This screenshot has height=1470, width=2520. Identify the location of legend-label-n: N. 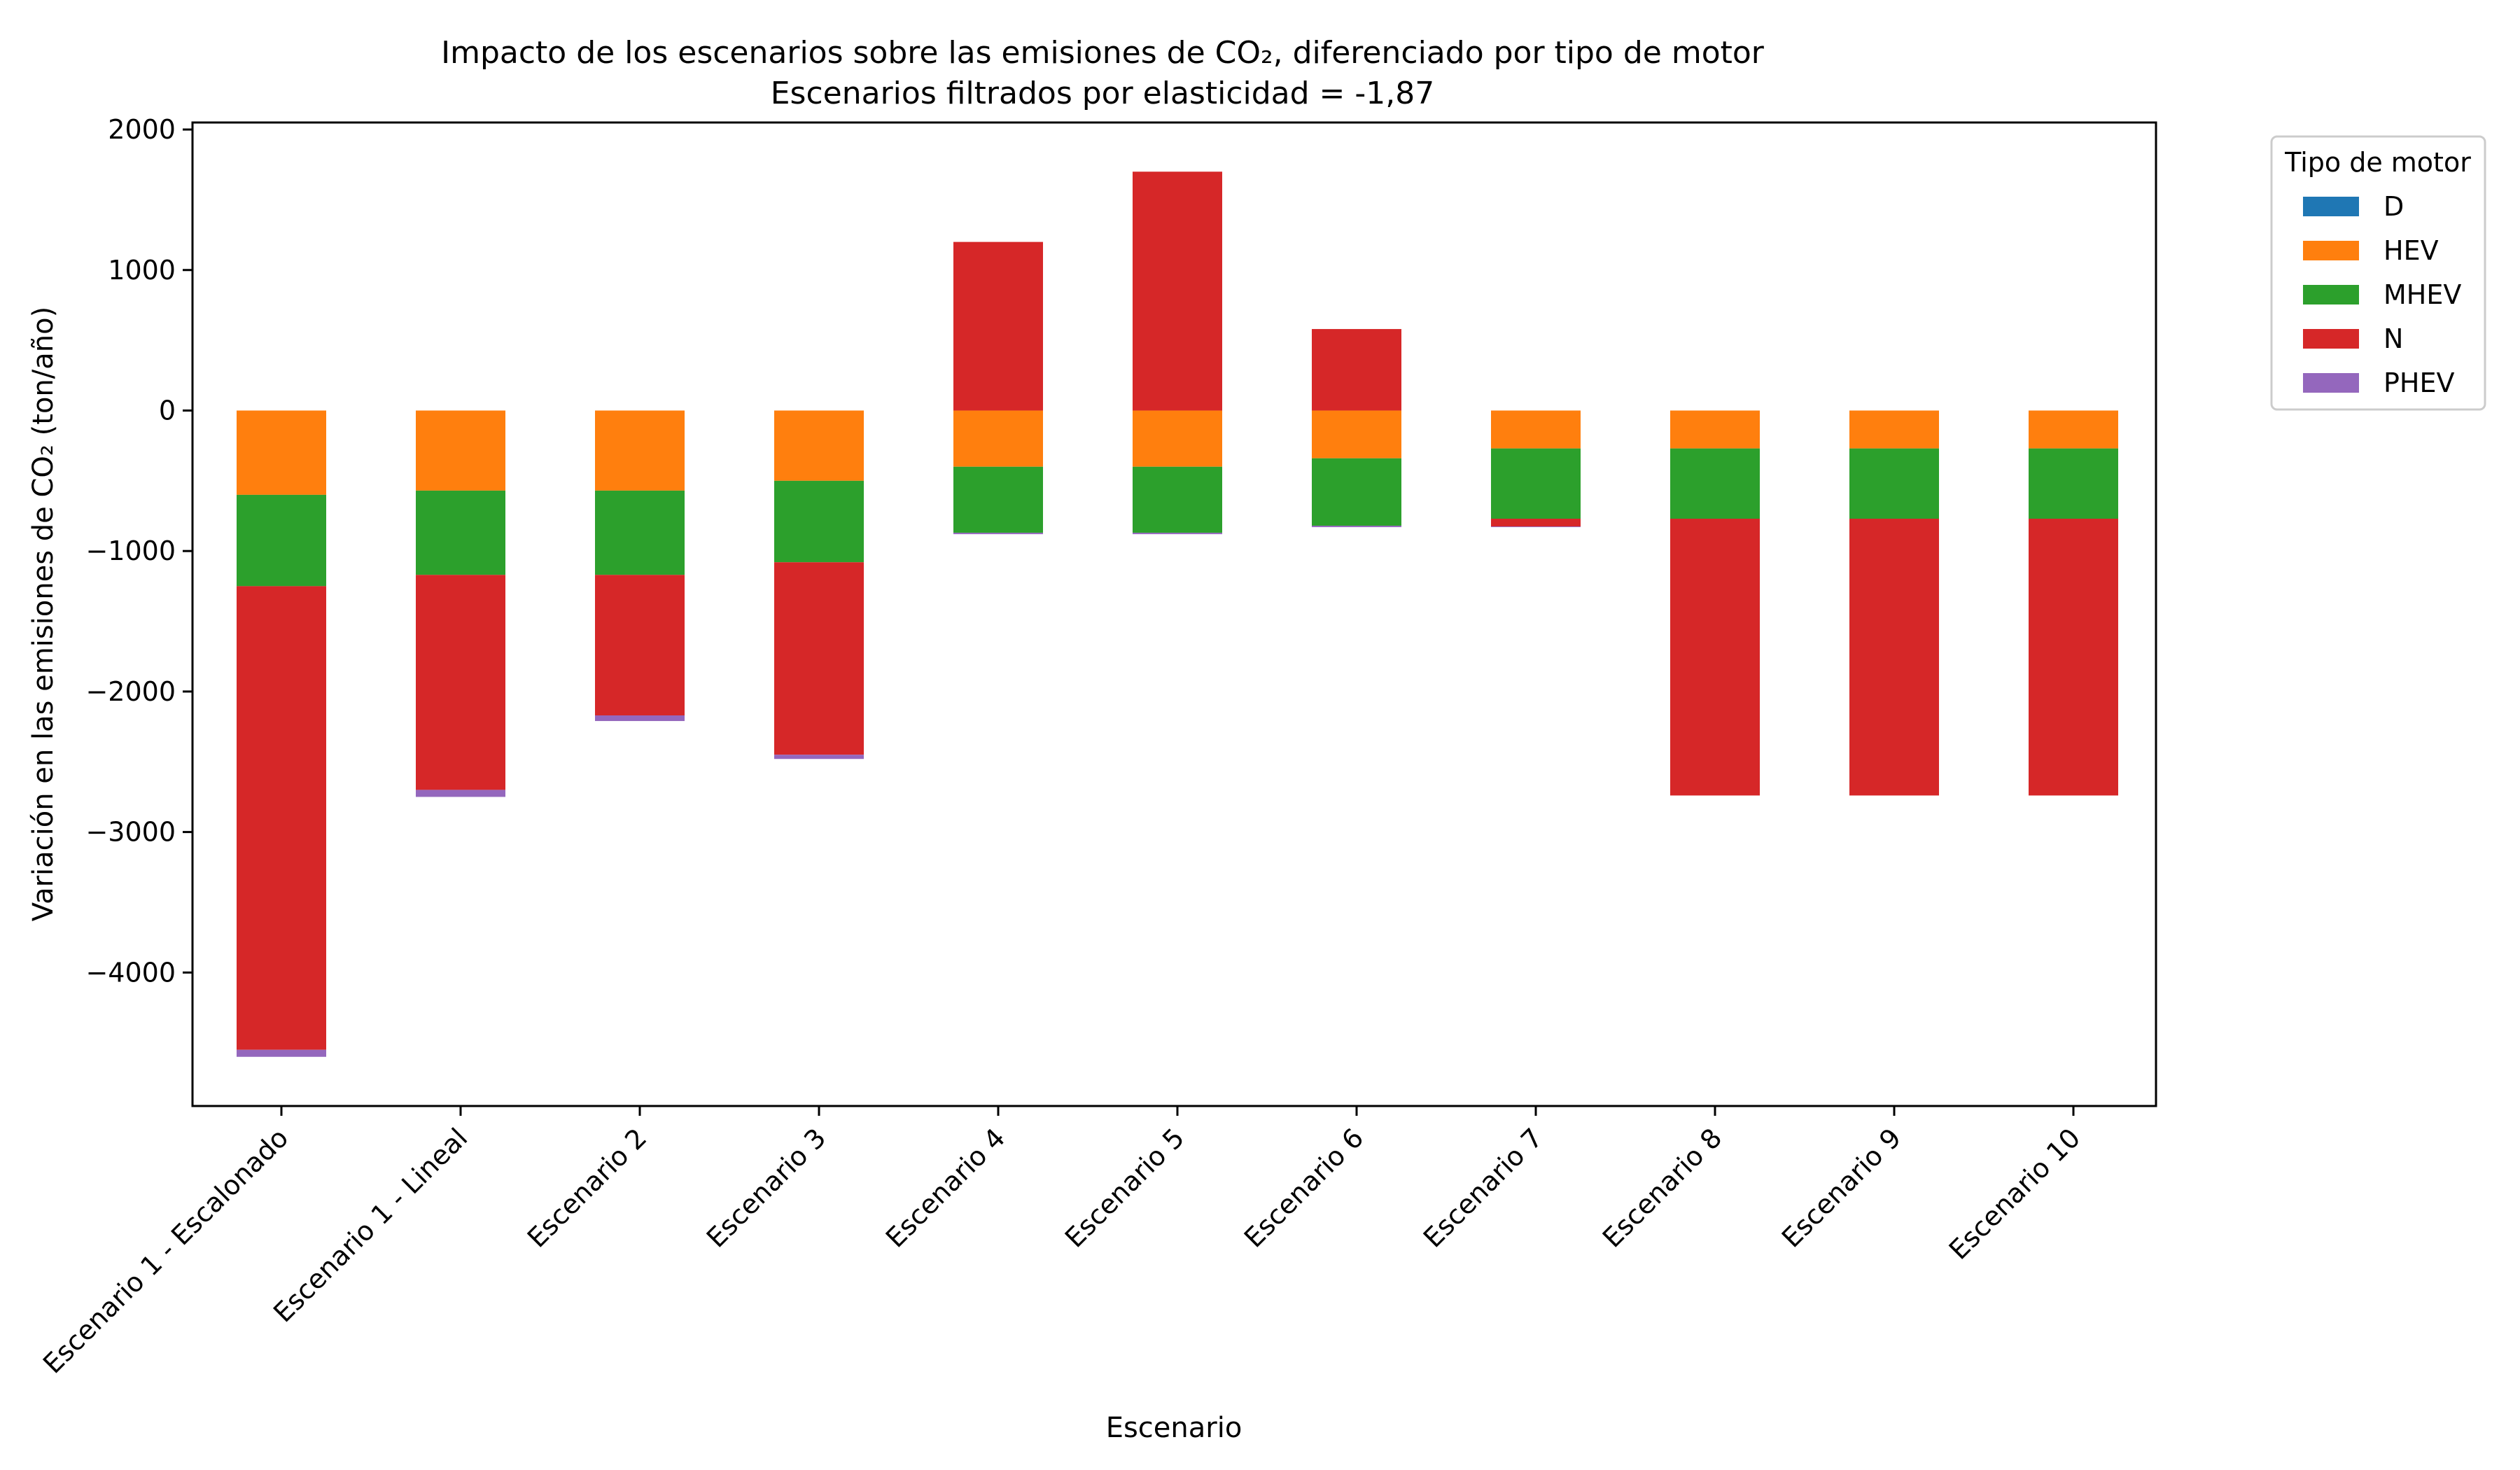
(2393, 338).